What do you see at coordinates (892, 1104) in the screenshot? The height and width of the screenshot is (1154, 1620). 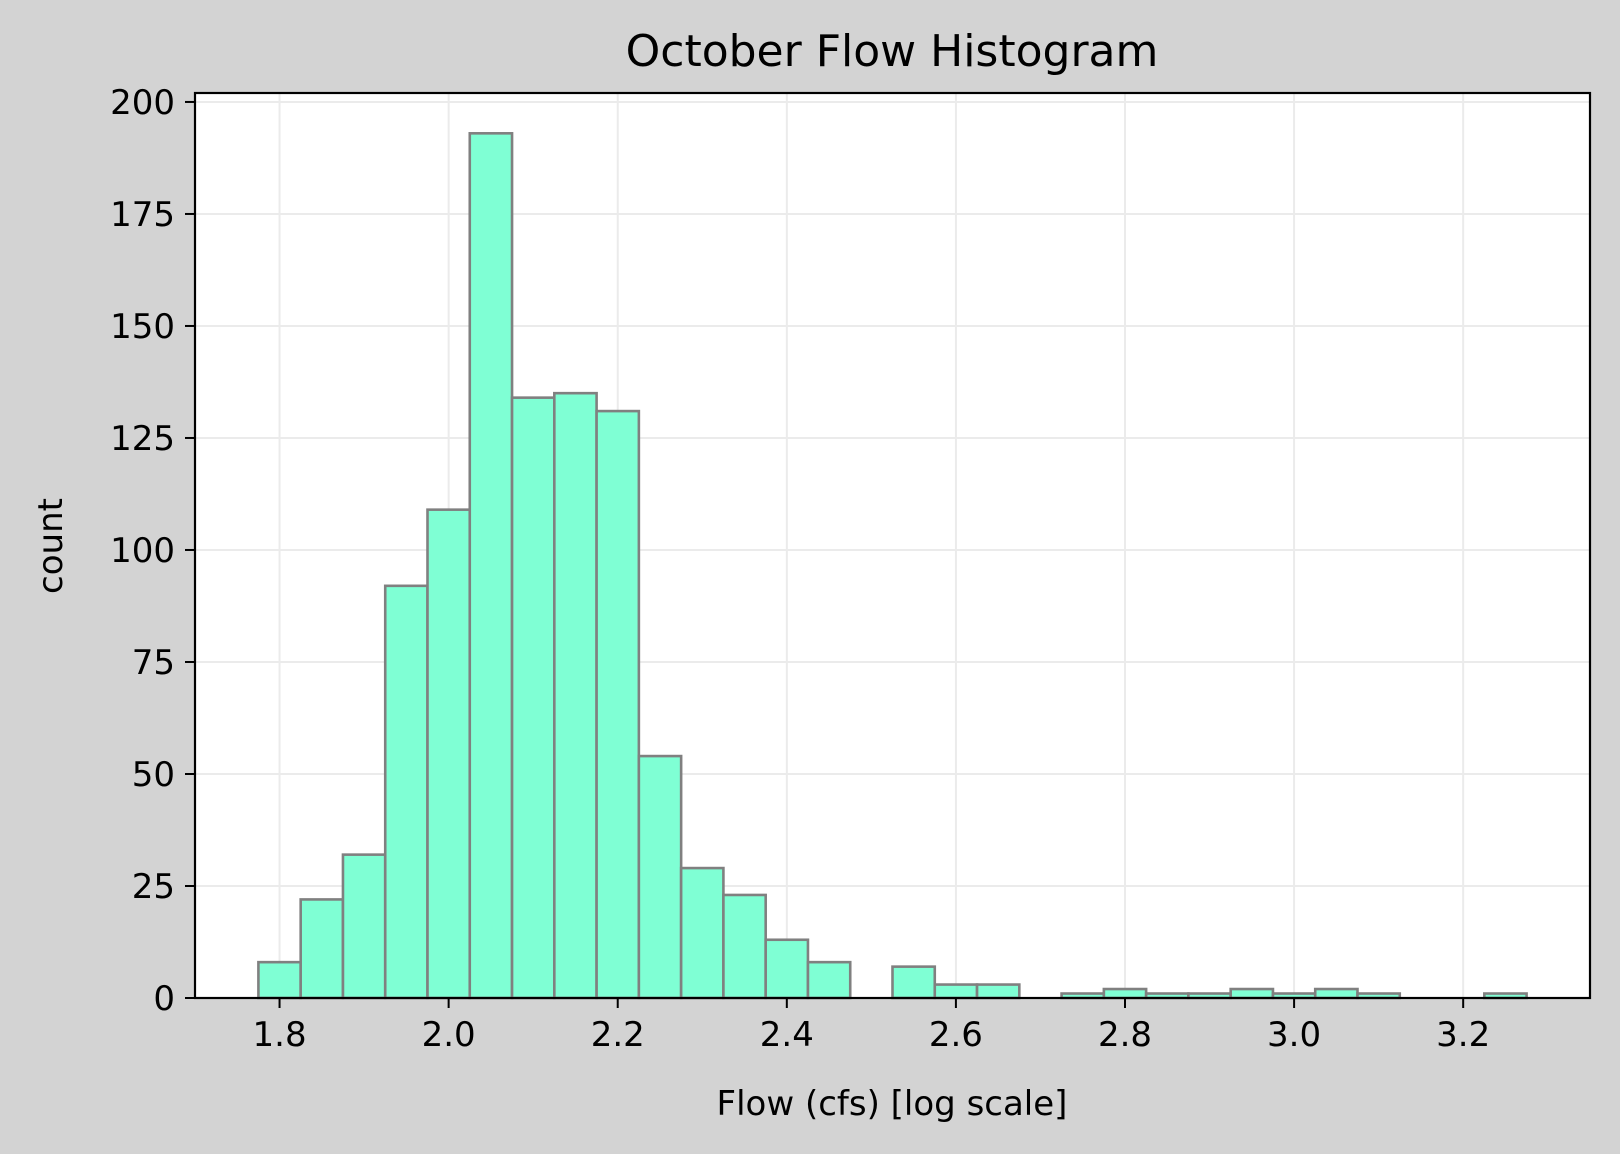 I see `x-axis-label: Flow (cfs) [log scale]` at bounding box center [892, 1104].